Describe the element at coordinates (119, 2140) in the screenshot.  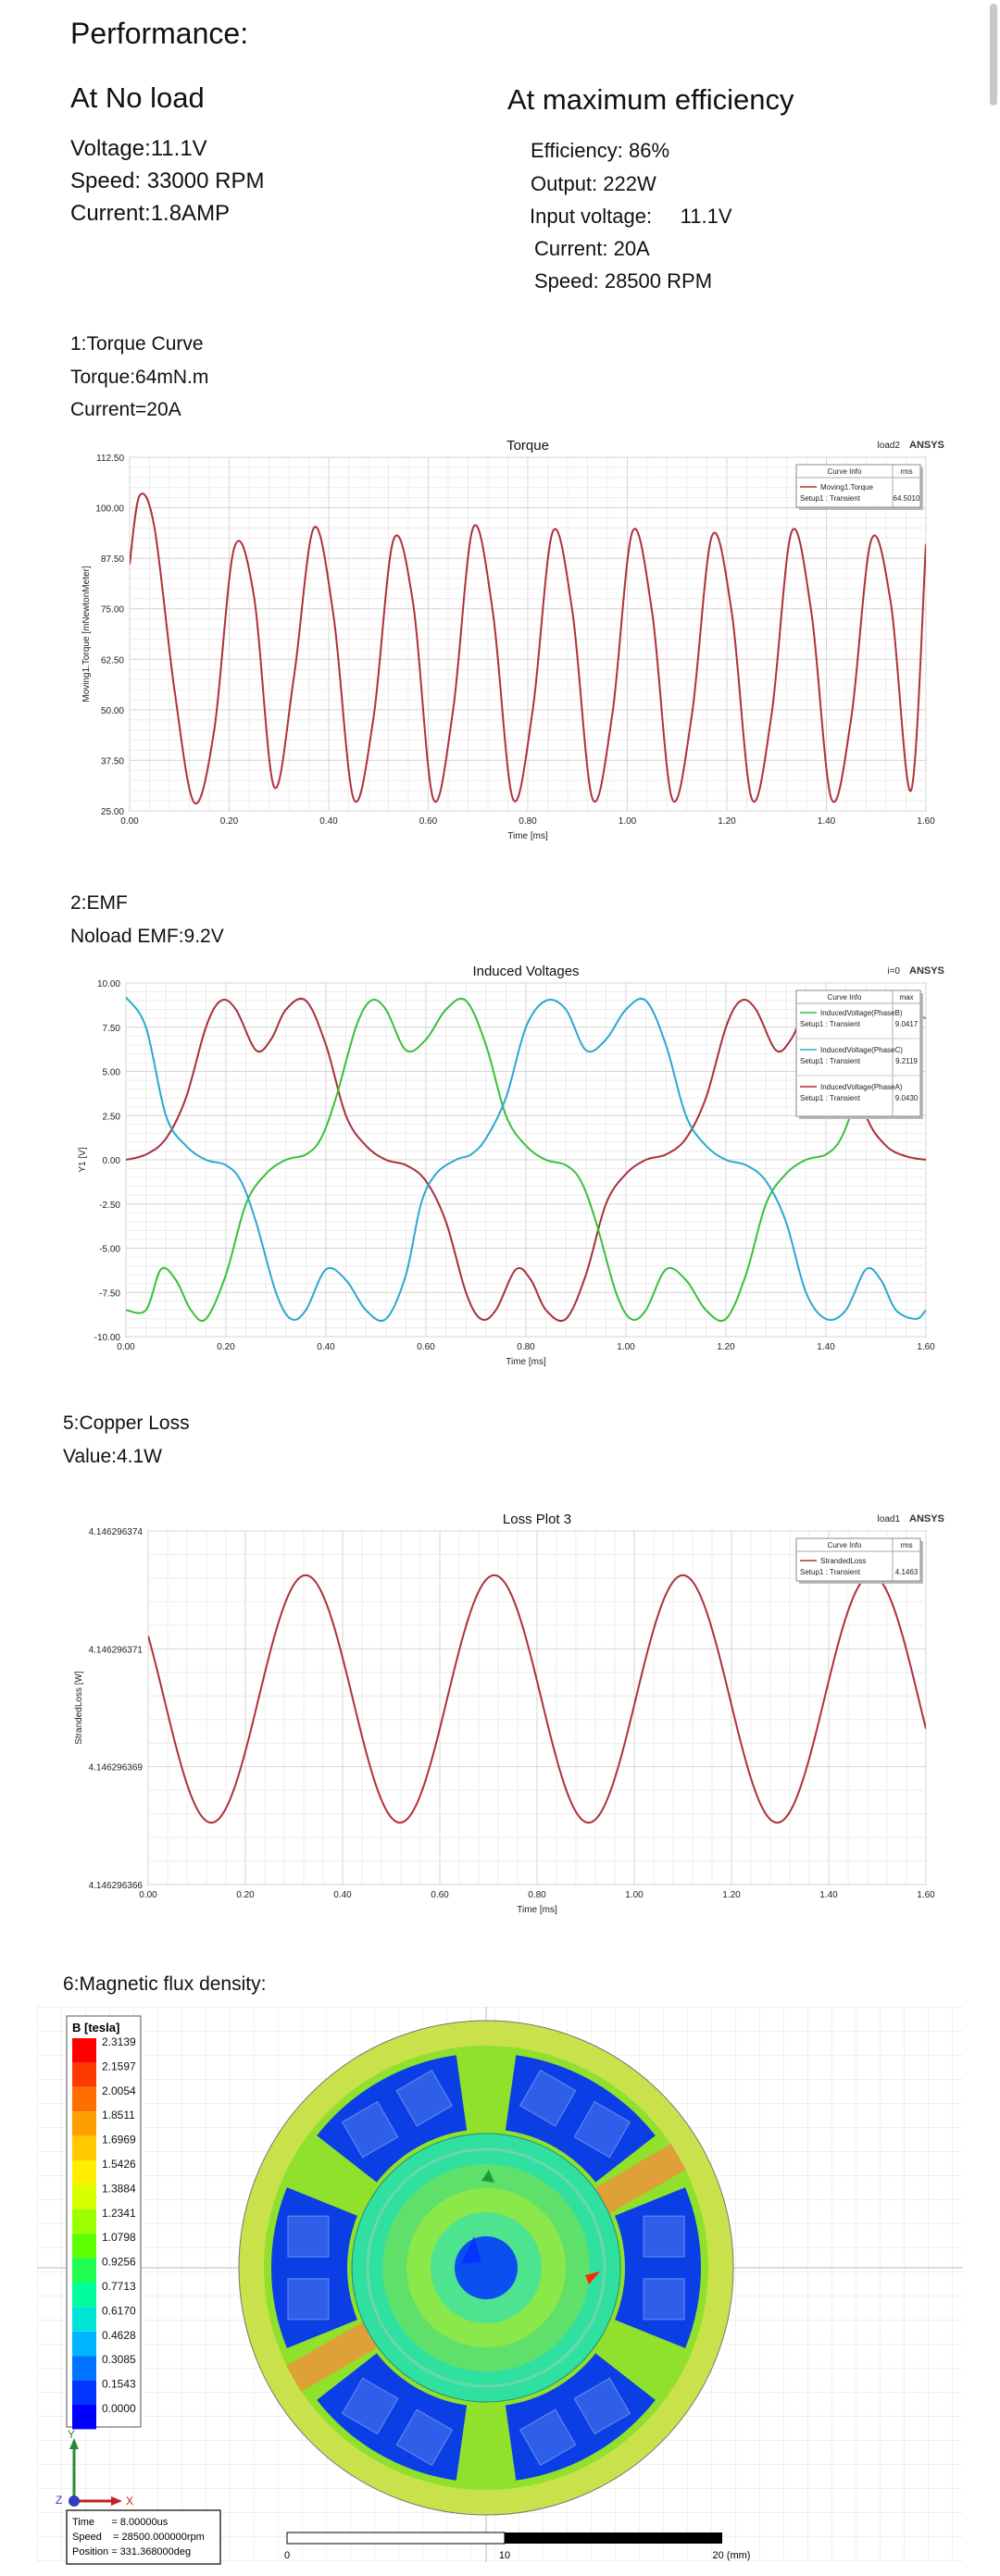
I see `flux-level-label: 1.6969` at that location.